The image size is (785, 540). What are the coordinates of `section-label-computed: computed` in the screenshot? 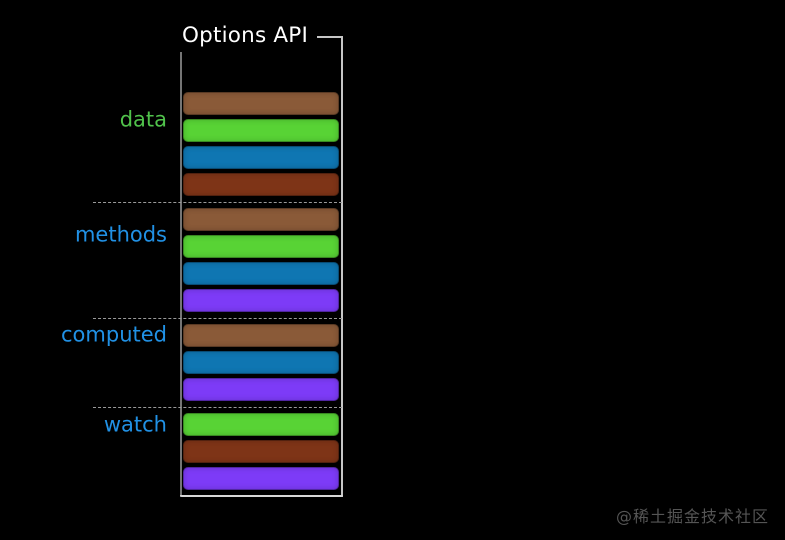 It's located at (114, 334).